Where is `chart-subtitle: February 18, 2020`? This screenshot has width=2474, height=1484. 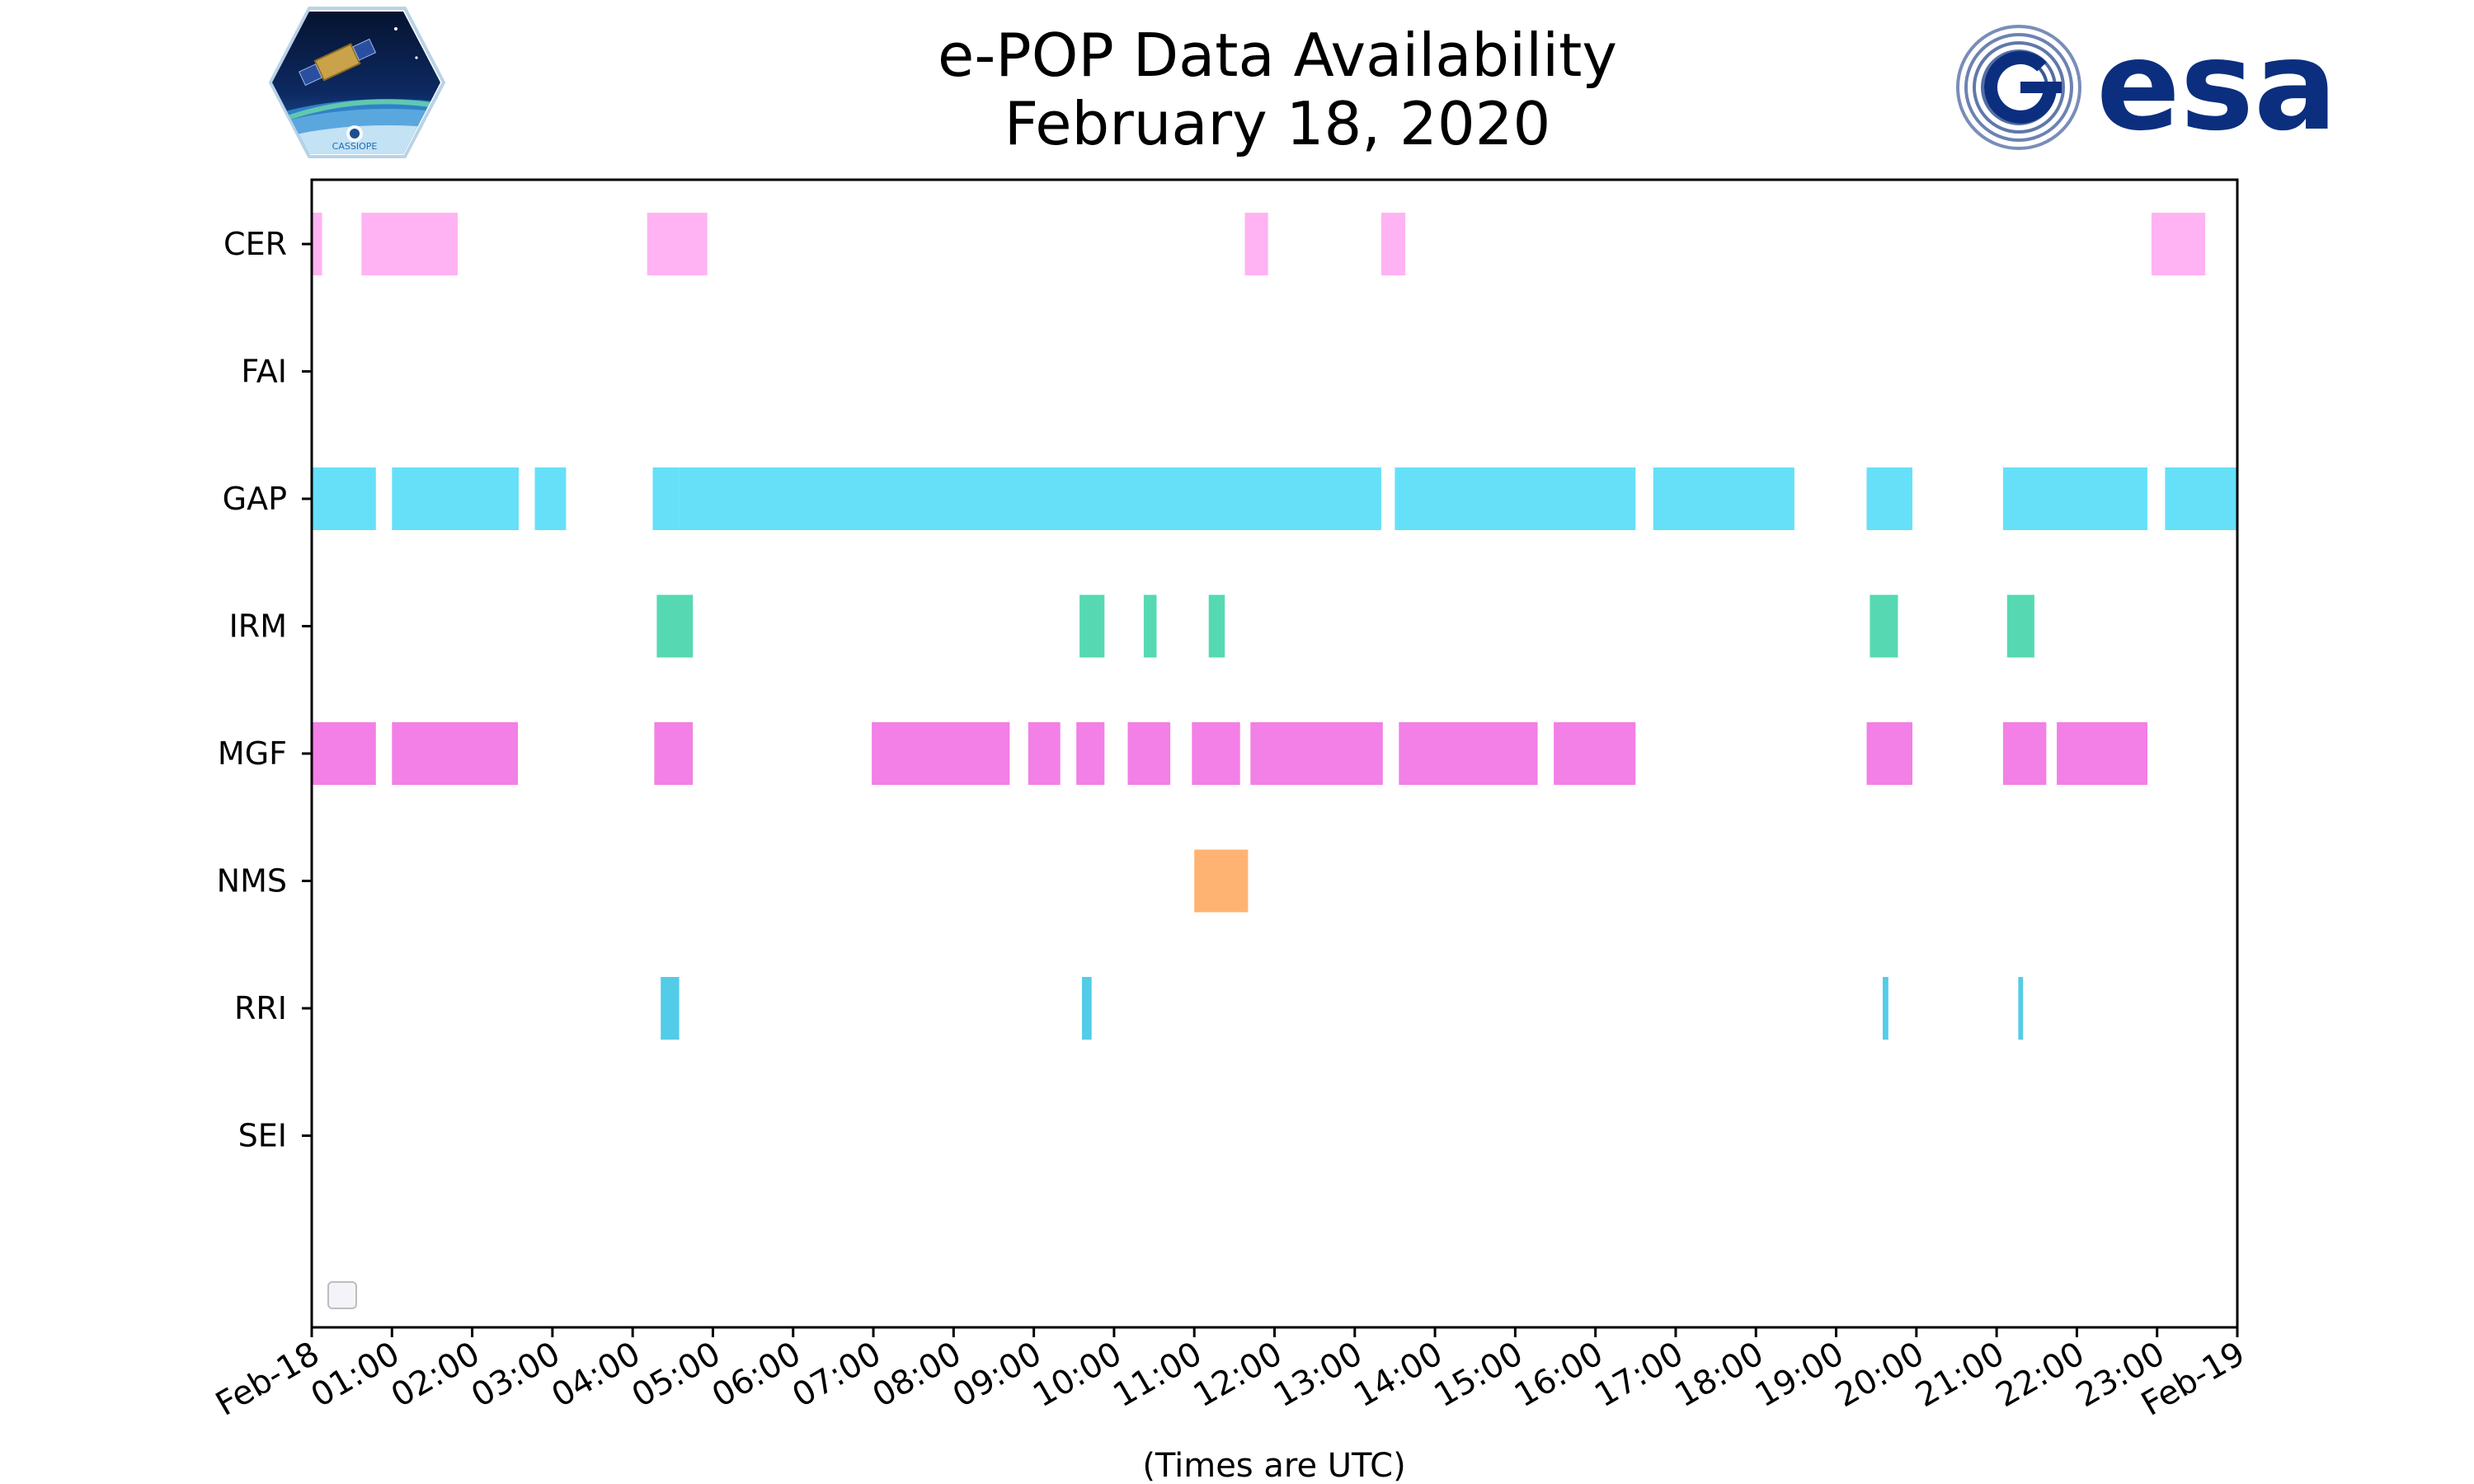 chart-subtitle: February 18, 2020 is located at coordinates (1277, 123).